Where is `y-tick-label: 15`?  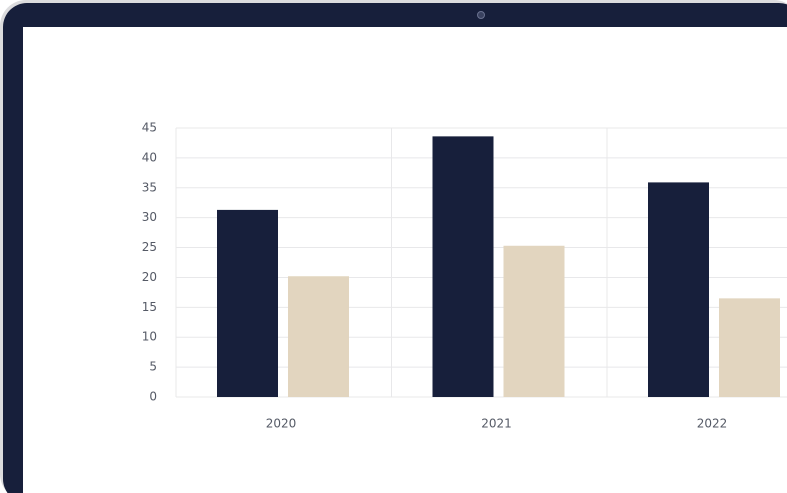 y-tick-label: 15 is located at coordinates (149, 307).